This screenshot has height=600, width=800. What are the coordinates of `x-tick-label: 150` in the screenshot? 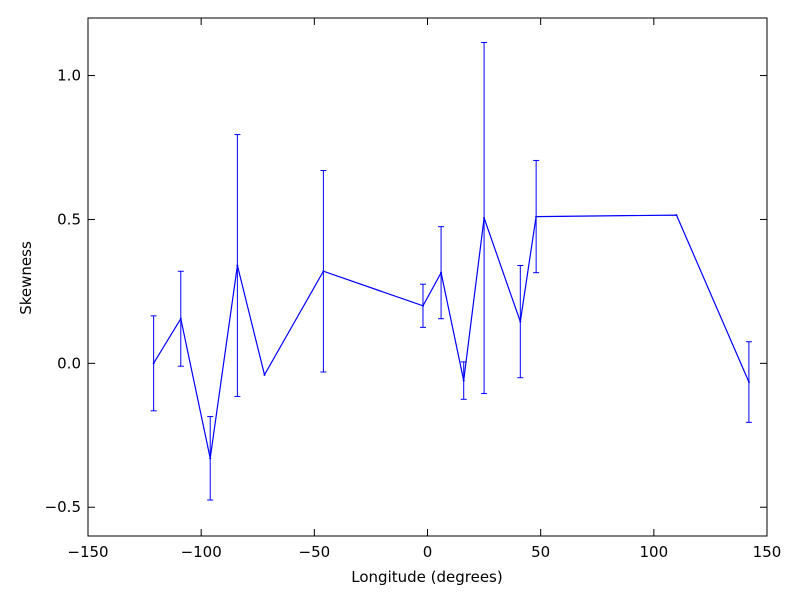 It's located at (767, 552).